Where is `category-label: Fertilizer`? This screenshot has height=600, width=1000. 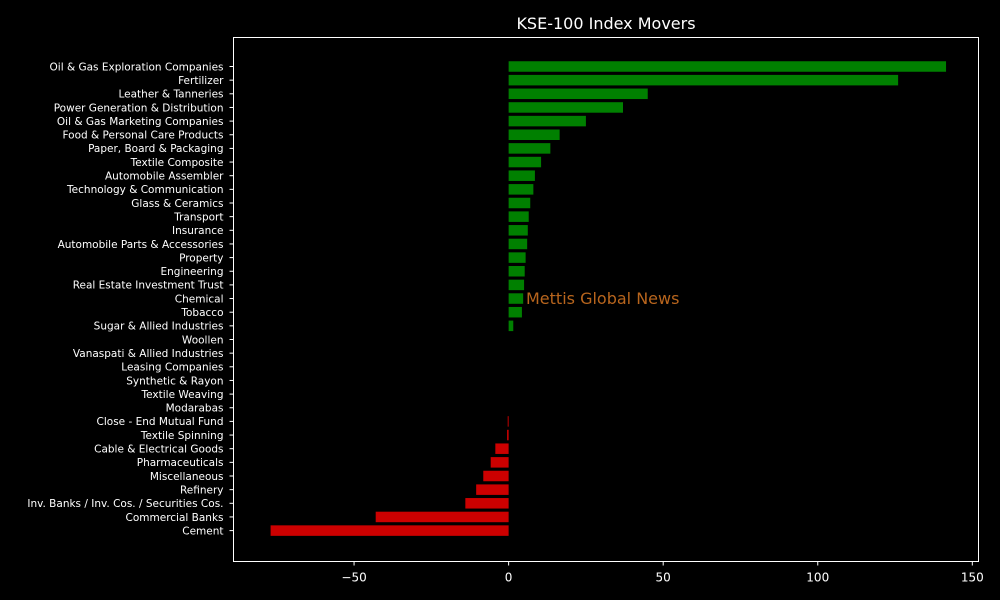 category-label: Fertilizer is located at coordinates (201, 81).